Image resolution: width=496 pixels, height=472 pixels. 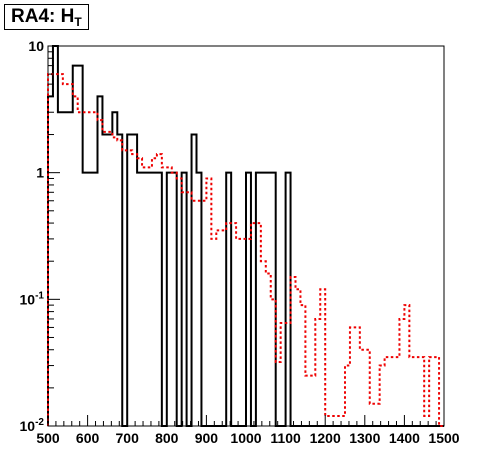 What do you see at coordinates (43, 16) in the screenshot?
I see `chart-title-main: RA4: H` at bounding box center [43, 16].